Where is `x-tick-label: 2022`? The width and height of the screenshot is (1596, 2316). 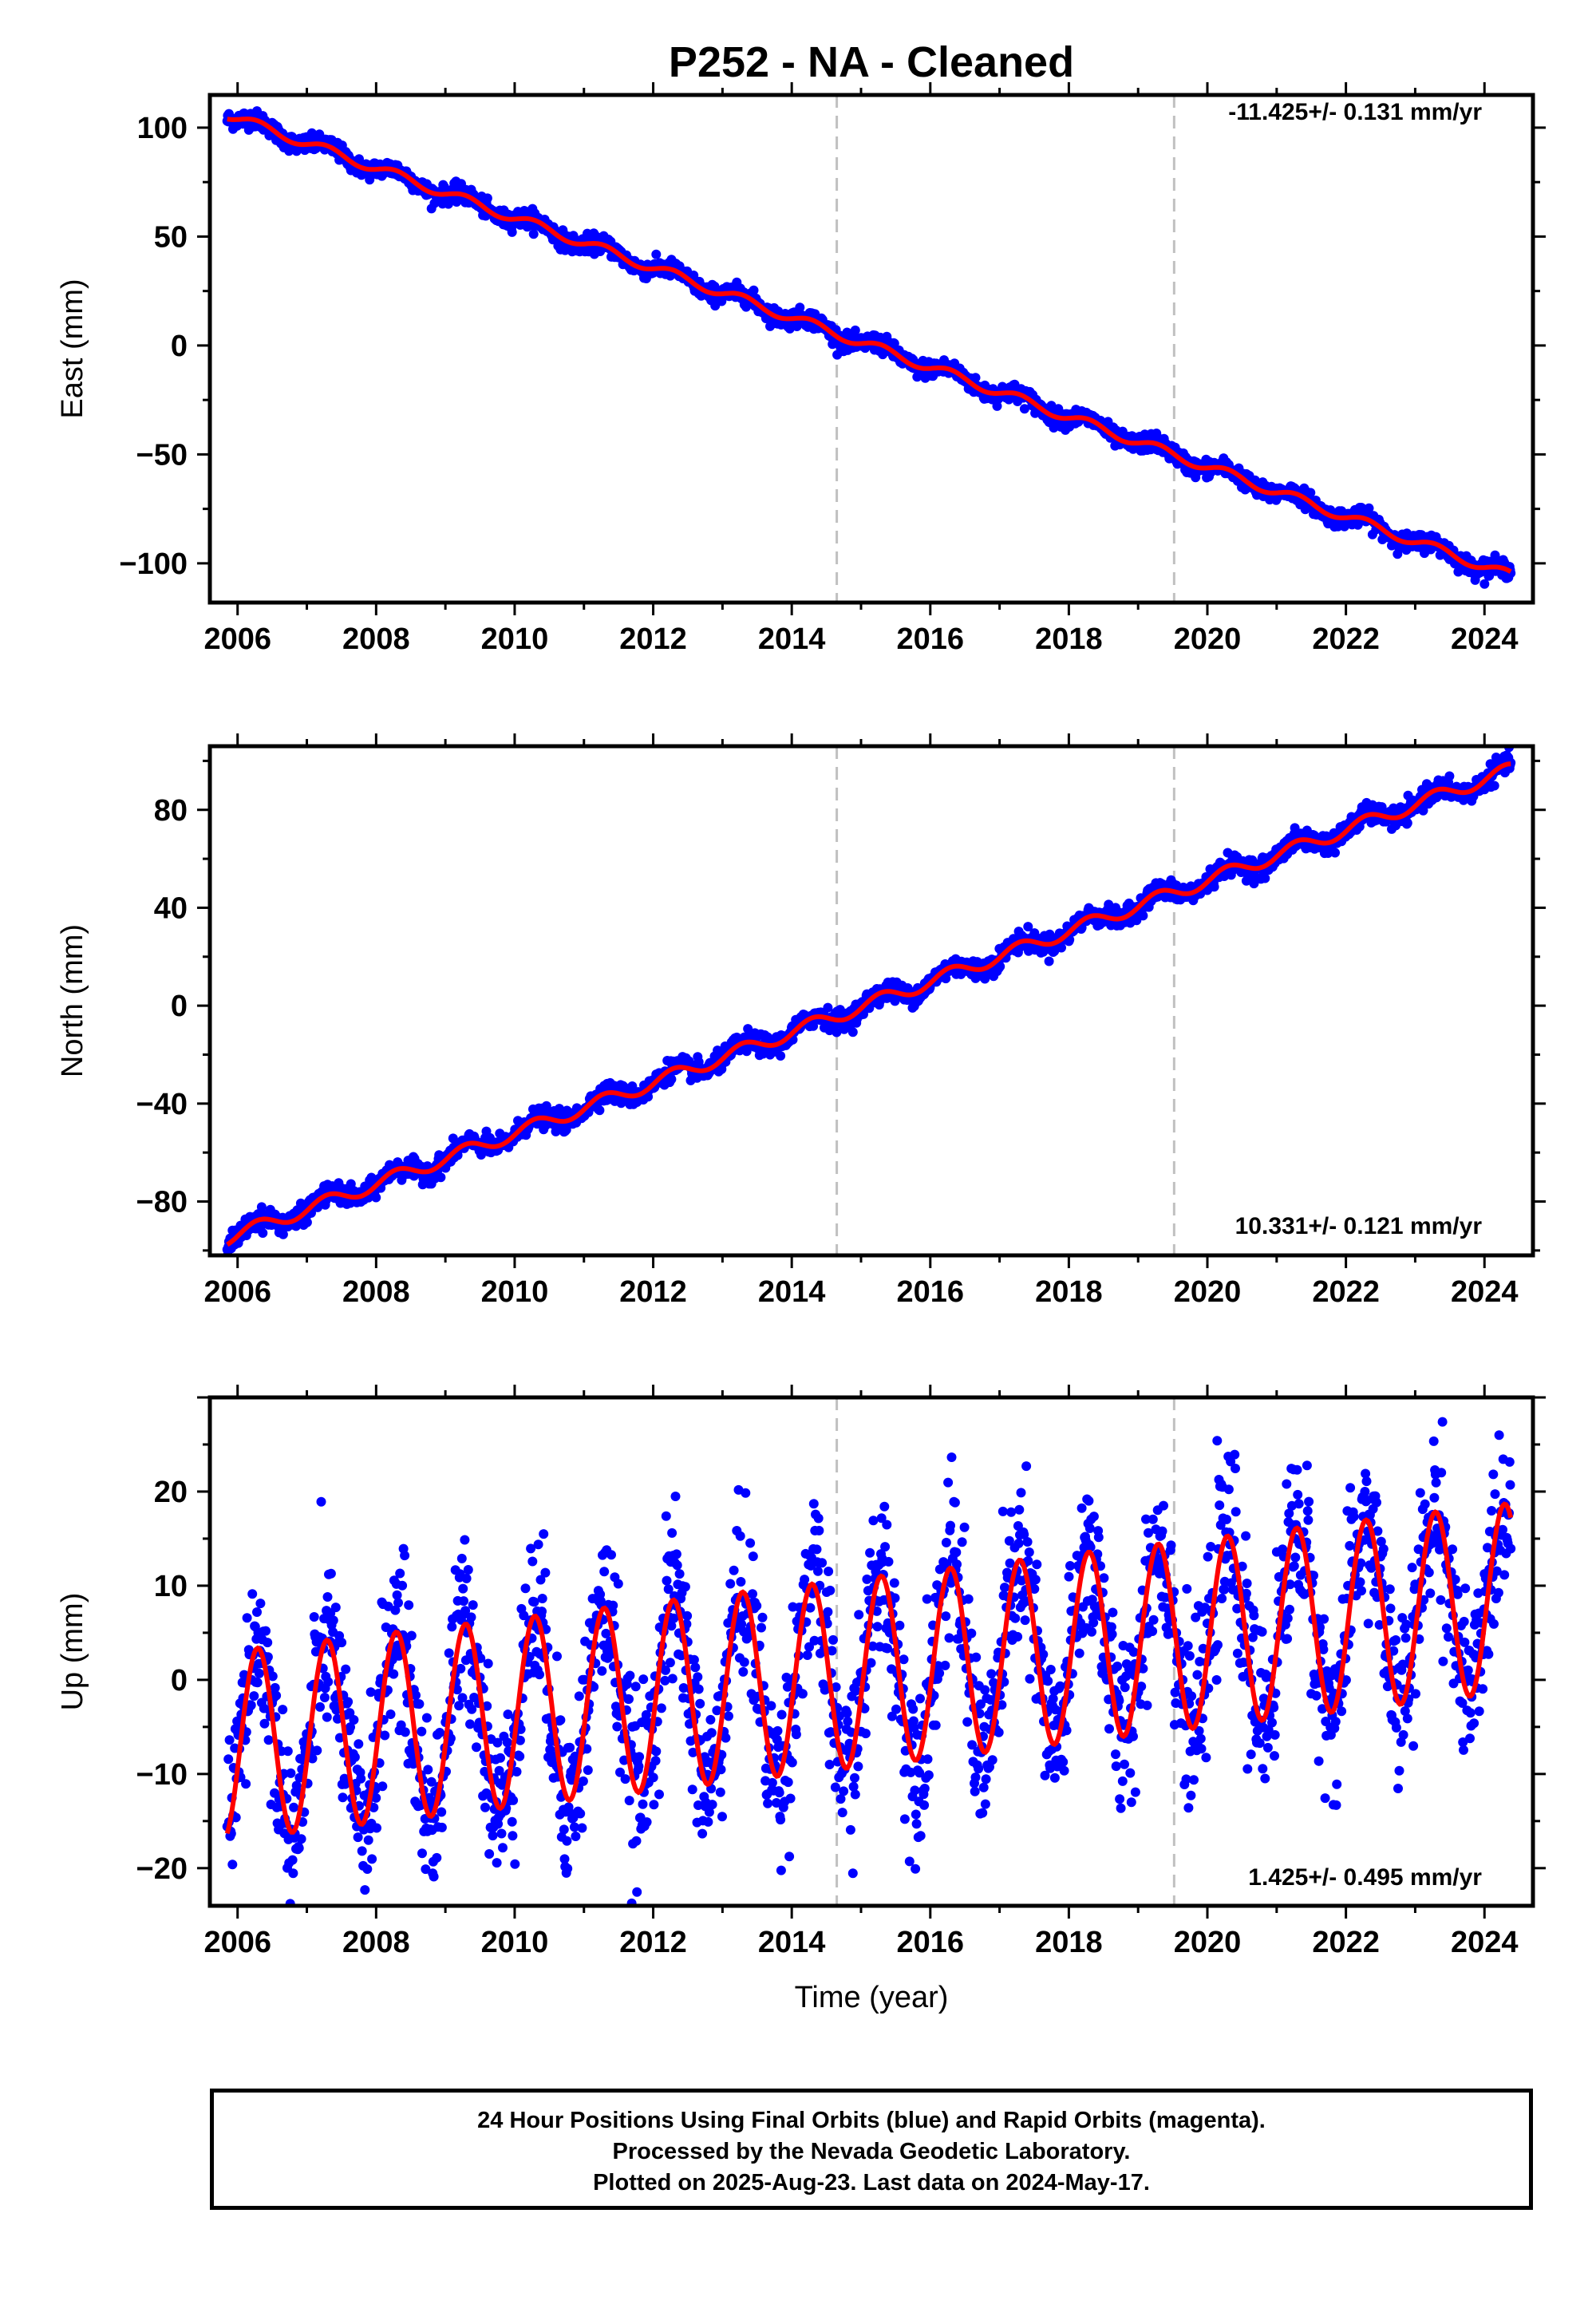
x-tick-label: 2022 is located at coordinates (1346, 639).